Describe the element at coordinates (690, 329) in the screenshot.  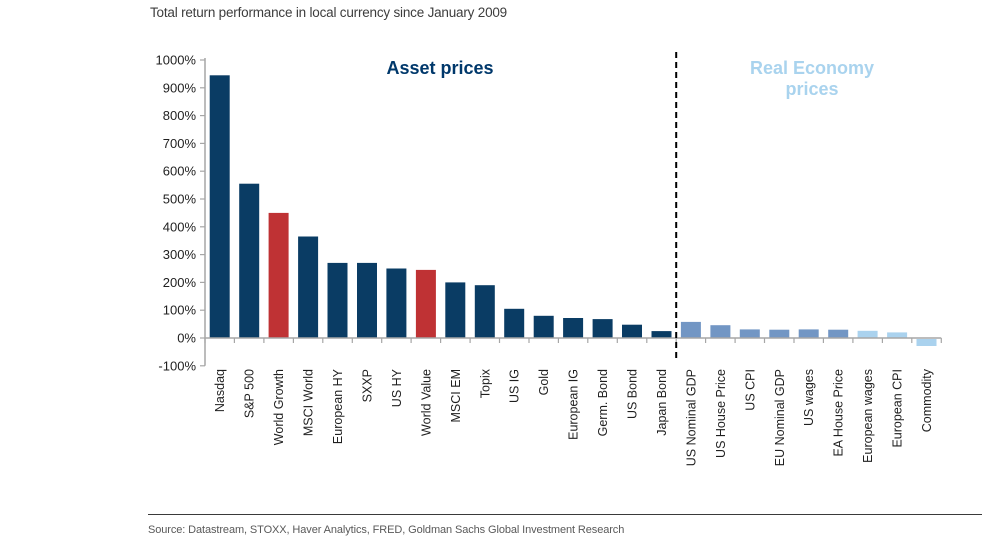
I see `bar-us-nominal-gdp` at that location.